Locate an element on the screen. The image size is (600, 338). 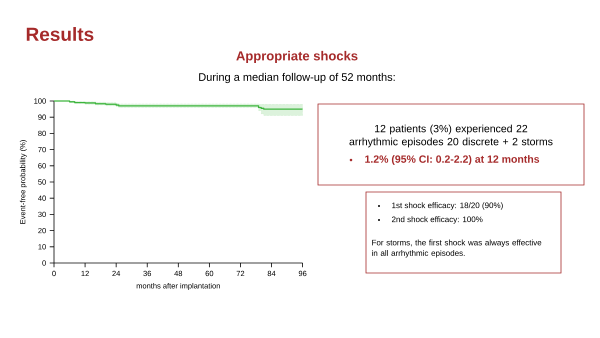
text: For storms, the first shock was always effective in all arrhythmic episodes. is located at coordinates (457, 249).